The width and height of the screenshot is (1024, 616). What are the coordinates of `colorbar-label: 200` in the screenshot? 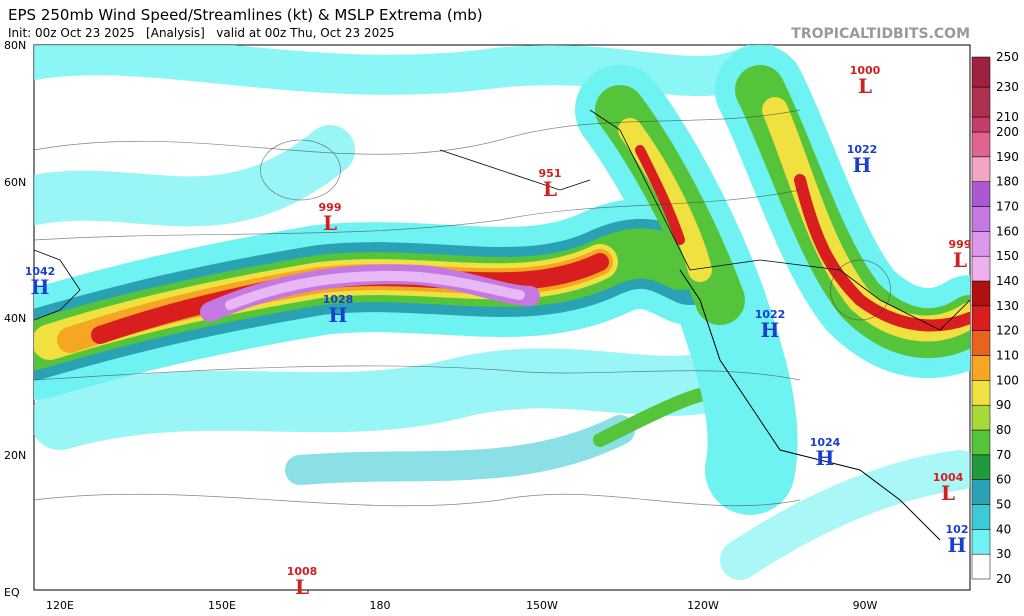 It's located at (1007, 132).